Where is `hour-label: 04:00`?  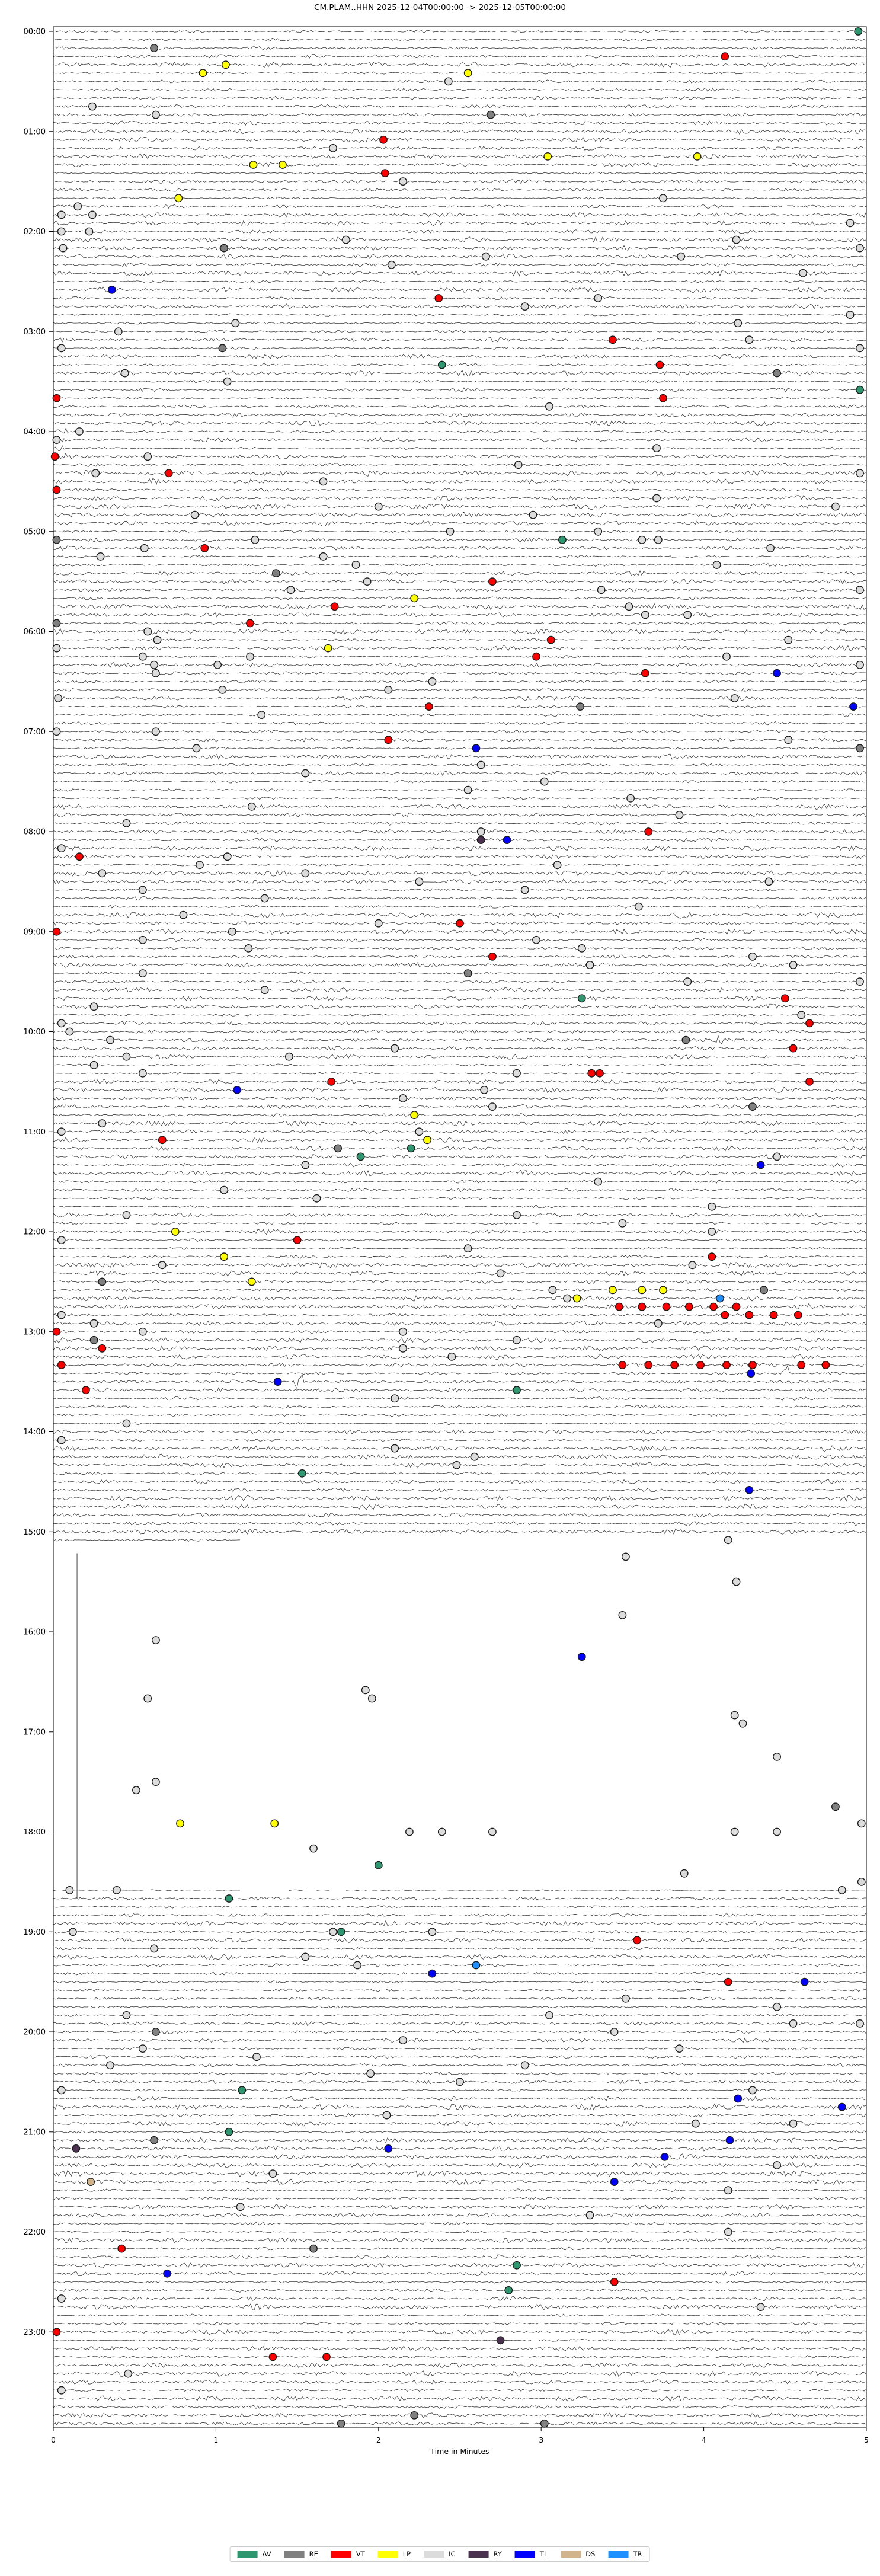 hour-label: 04:00 is located at coordinates (35, 432).